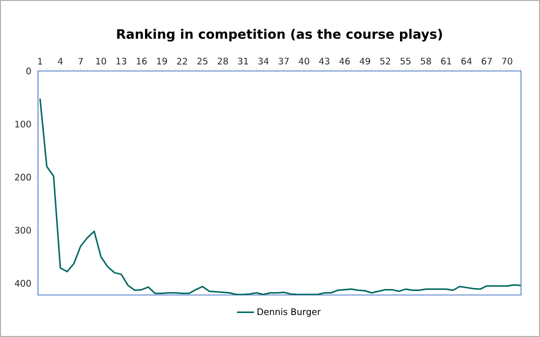  I want to click on x-tick-label: 43, so click(324, 61).